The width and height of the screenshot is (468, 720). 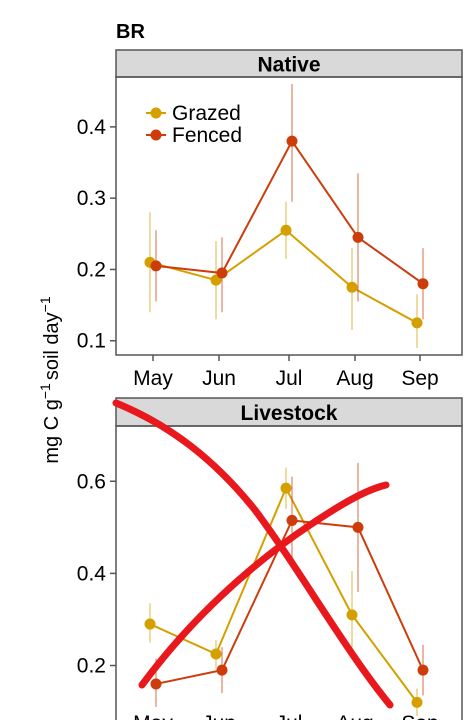 I want to click on panel-strip-label: Livestock, so click(x=289, y=413).